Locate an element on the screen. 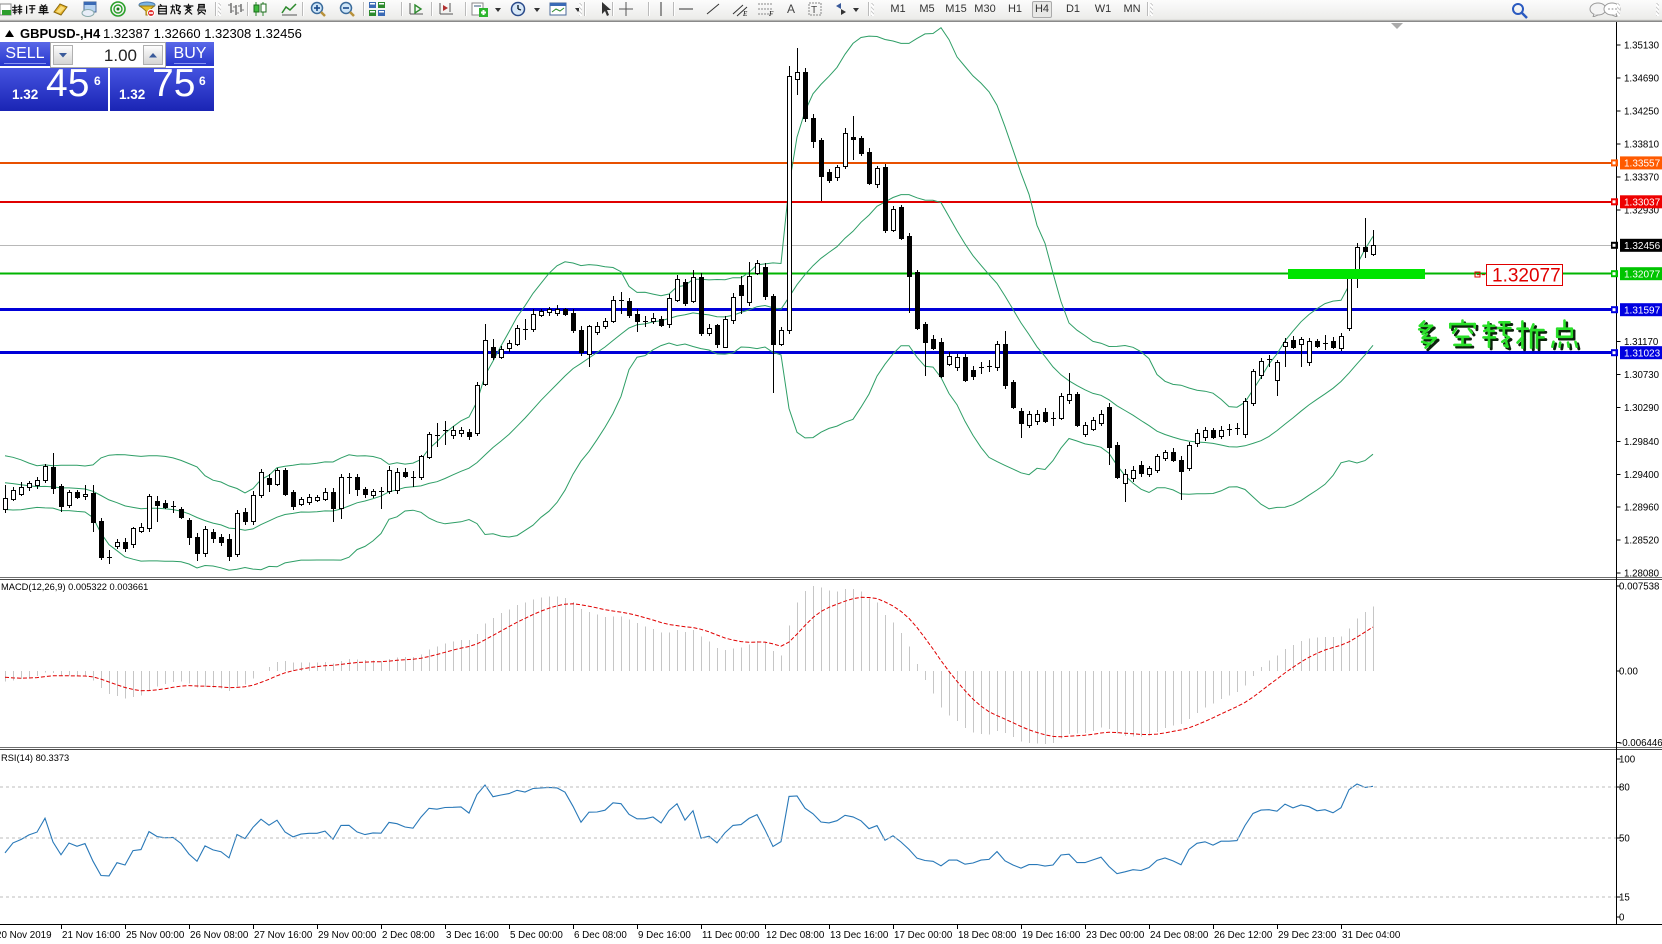 Image resolution: width=1662 pixels, height=944 pixels. svg-text: 1.28520 is located at coordinates (1642, 541).